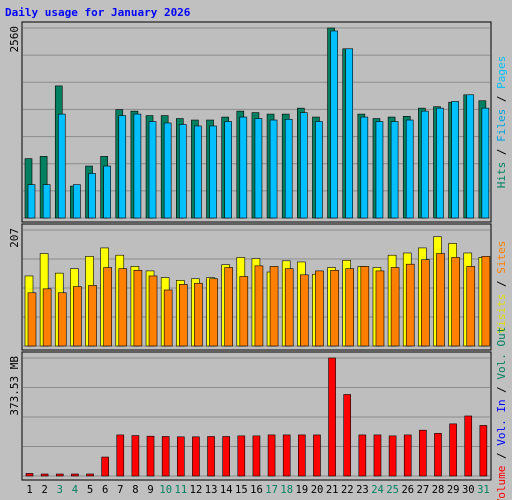 This screenshot has height=500, width=512. What do you see at coordinates (453, 490) in the screenshot?
I see `x-tick-label: 29` at bounding box center [453, 490].